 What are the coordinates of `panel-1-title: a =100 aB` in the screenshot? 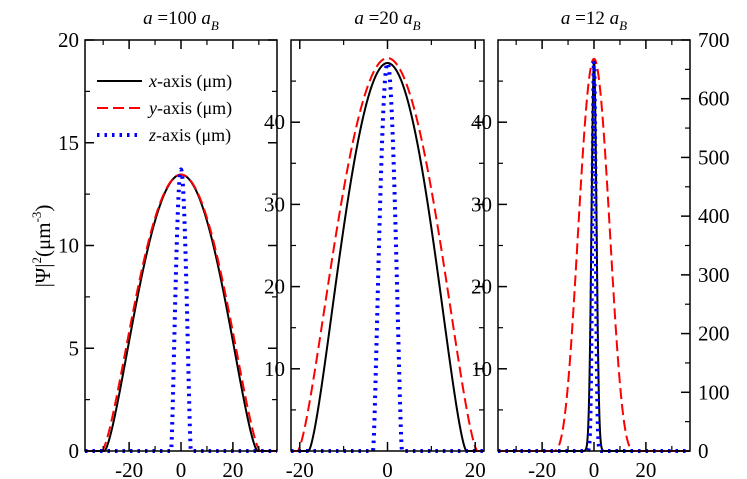 It's located at (181, 20).